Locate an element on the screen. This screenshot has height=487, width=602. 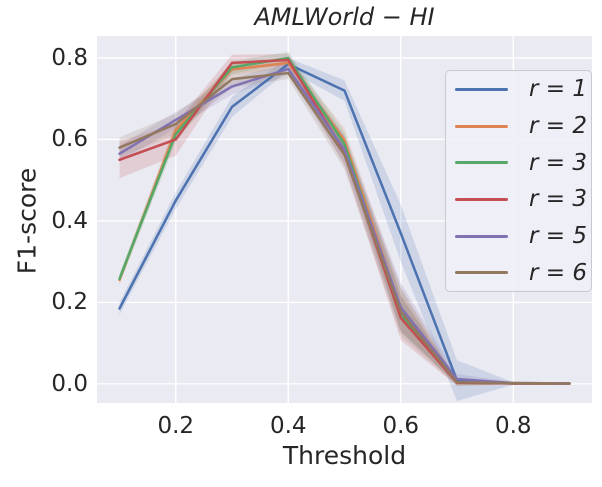
x-tick-label: 0.4 is located at coordinates (288, 426).